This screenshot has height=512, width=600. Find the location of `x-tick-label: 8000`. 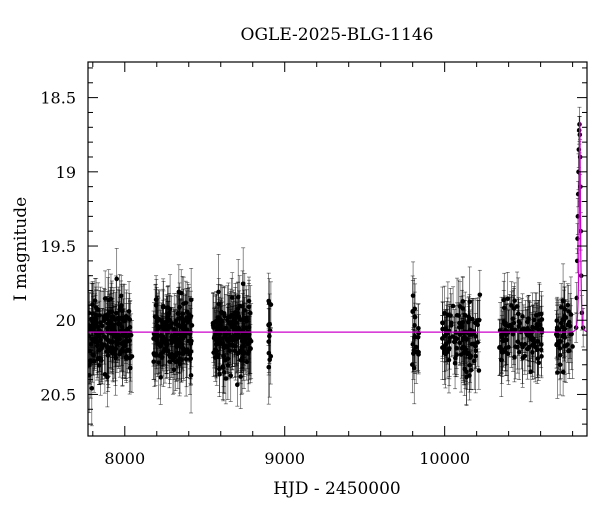

x-tick-label: 8000 is located at coordinates (124, 458).